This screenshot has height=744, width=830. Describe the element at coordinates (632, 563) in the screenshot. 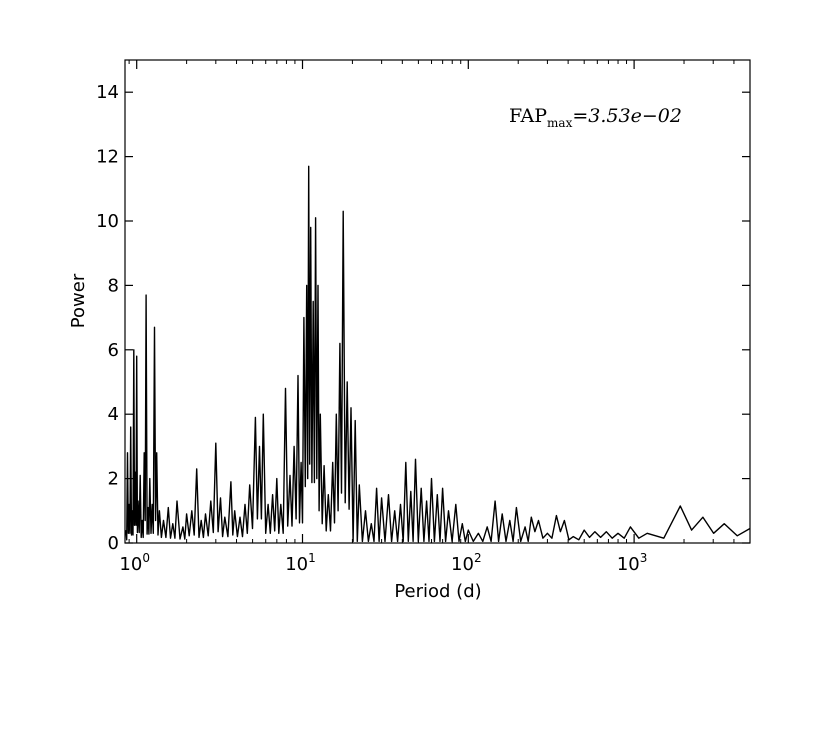

I see `x-tick-label: 10³` at that location.